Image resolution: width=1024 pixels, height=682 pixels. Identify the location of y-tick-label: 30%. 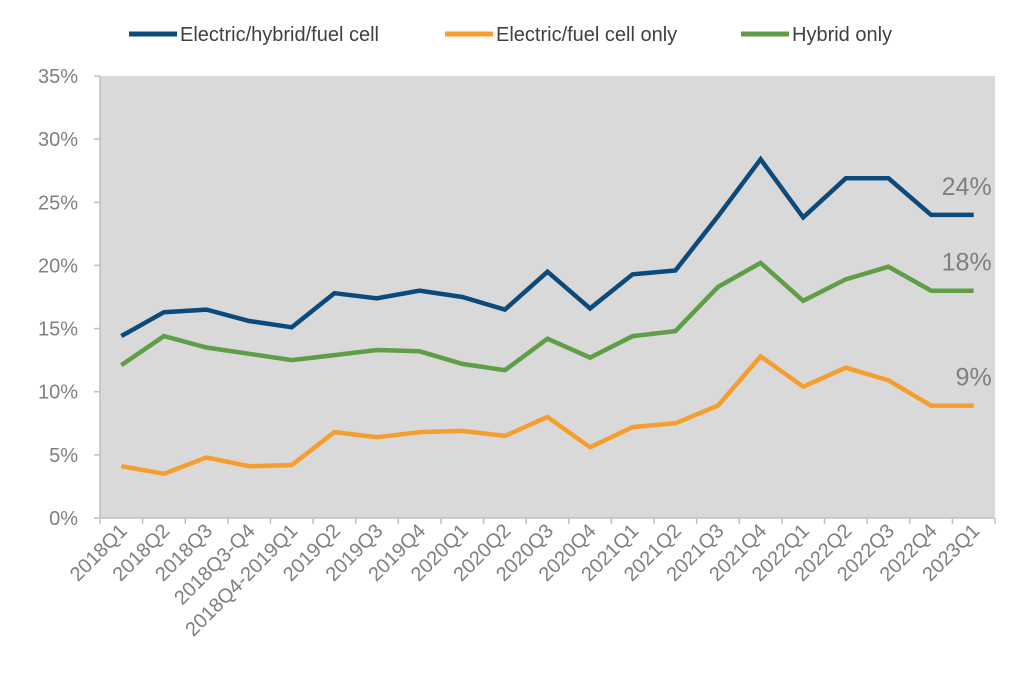
(58, 140).